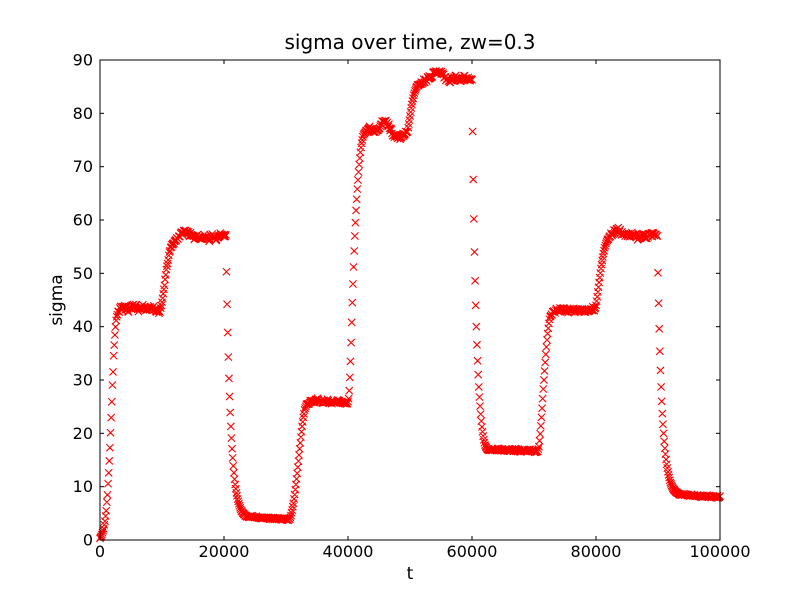  What do you see at coordinates (83, 113) in the screenshot?
I see `y-tick-label: 80` at bounding box center [83, 113].